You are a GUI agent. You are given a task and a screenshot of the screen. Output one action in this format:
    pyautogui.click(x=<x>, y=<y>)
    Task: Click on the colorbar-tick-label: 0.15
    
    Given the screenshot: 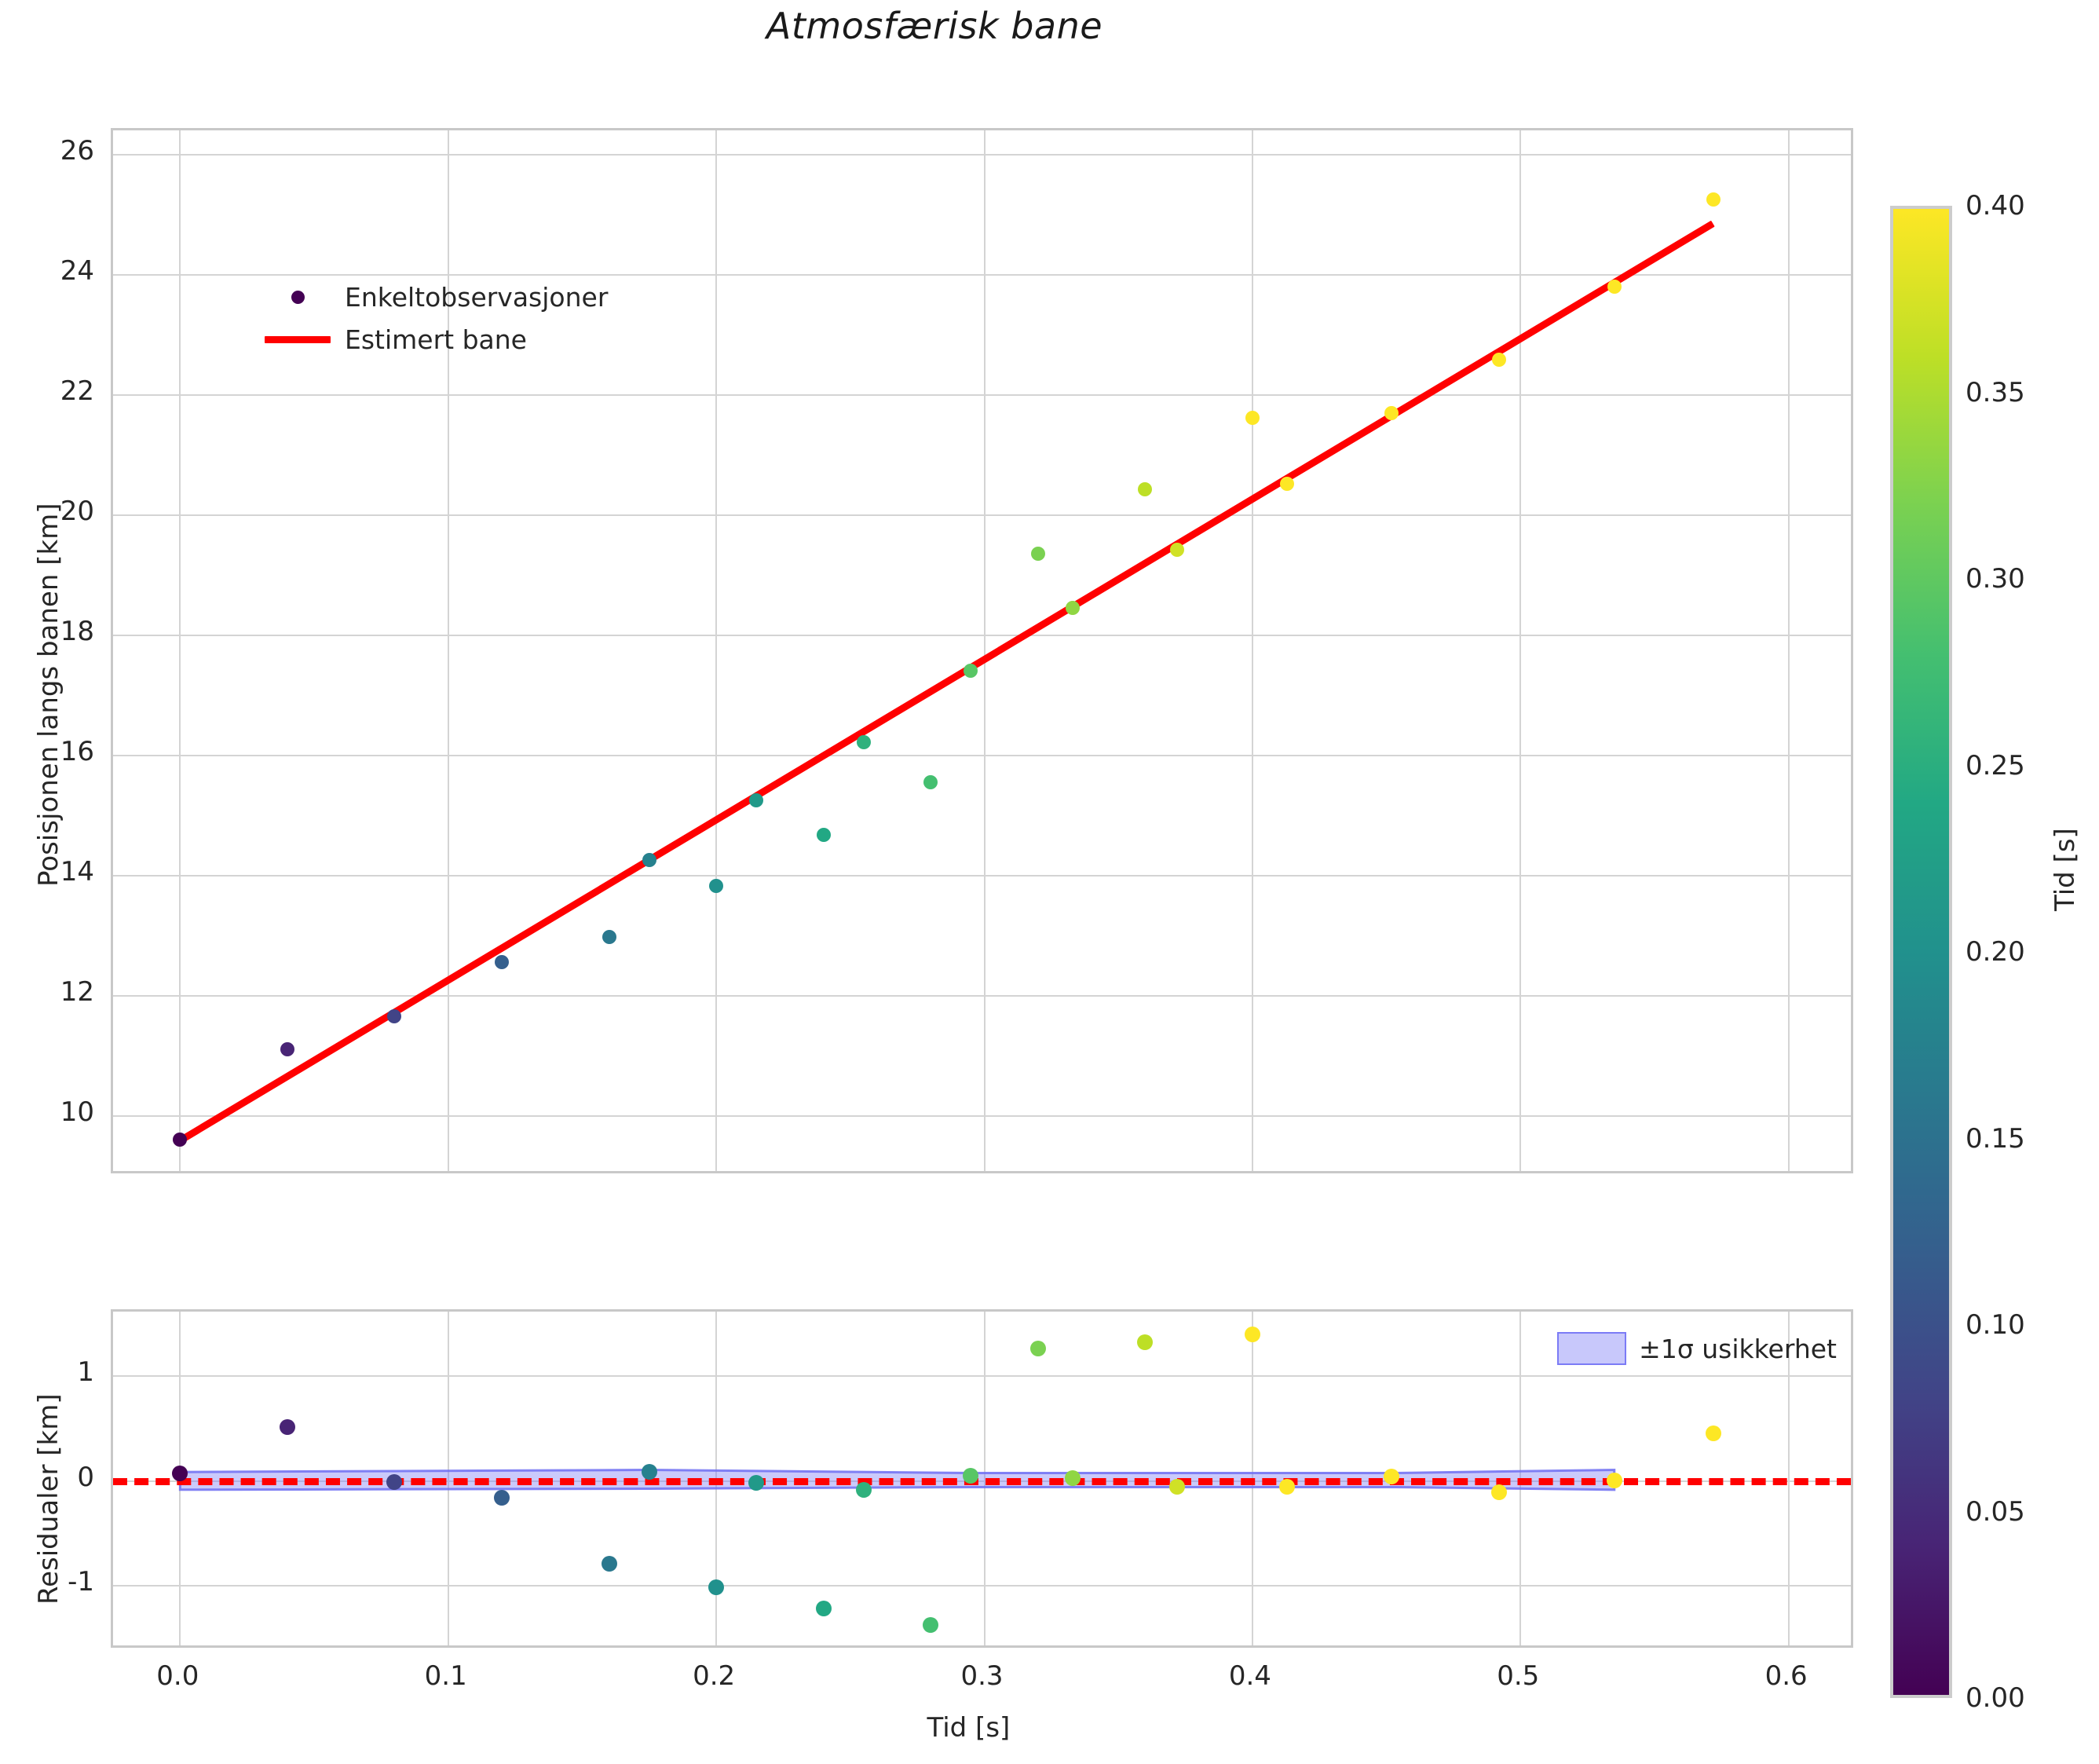 What is the action you would take?
    pyautogui.click(x=1995, y=1138)
    